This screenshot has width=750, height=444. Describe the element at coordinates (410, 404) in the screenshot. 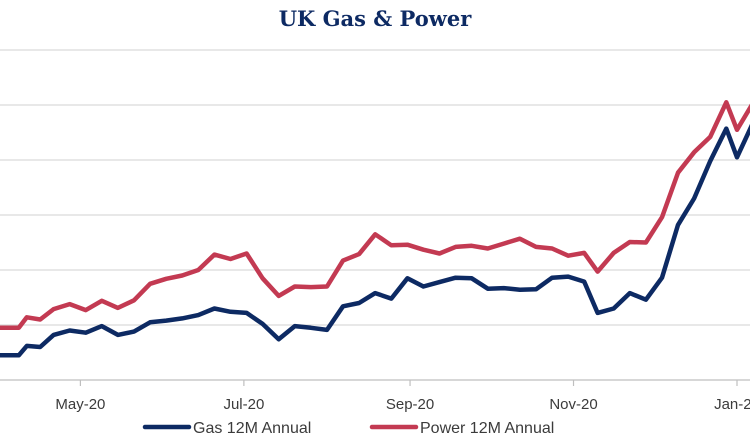

I see `x-tick-label: Sep-20` at that location.